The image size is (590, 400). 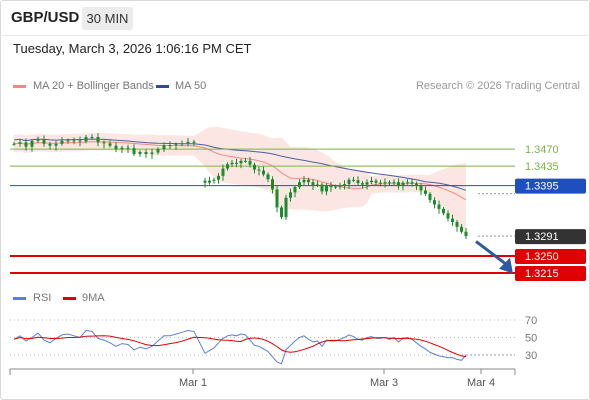 What do you see at coordinates (542, 150) in the screenshot?
I see `level-label-1.3470: 1.3470` at bounding box center [542, 150].